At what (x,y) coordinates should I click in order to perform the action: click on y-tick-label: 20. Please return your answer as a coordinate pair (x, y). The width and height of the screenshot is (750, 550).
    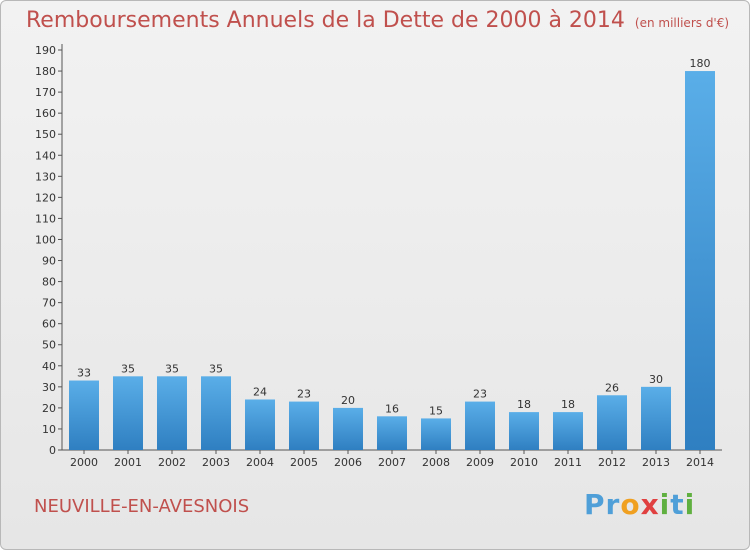
    Looking at the image, I should click on (49, 408).